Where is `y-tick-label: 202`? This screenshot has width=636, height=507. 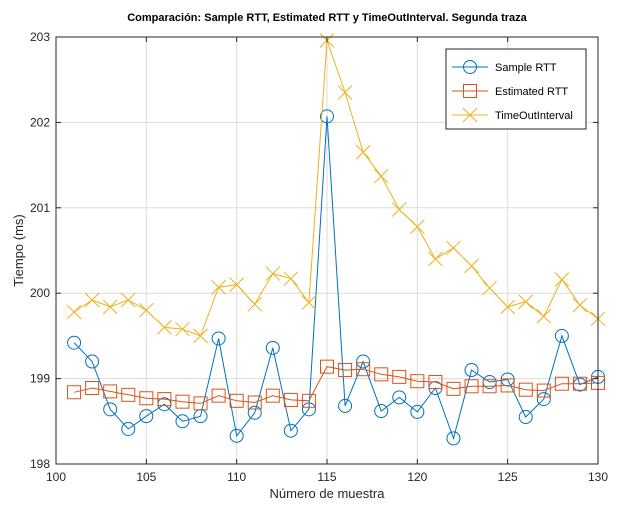 y-tick-label: 202 is located at coordinates (40, 122).